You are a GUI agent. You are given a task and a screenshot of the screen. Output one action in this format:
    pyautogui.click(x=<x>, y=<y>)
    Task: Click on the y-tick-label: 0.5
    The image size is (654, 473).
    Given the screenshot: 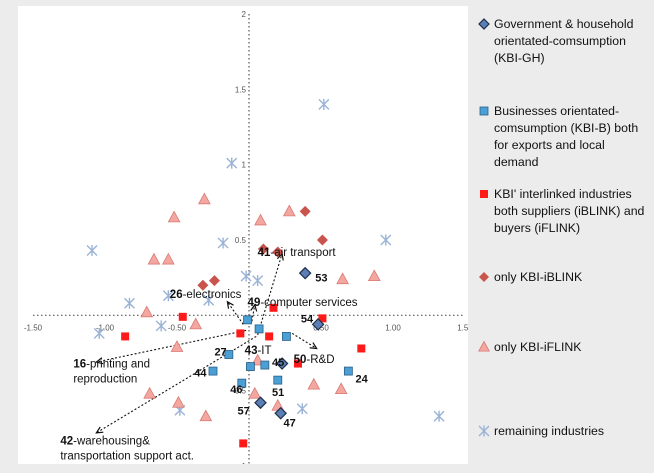 What is the action you would take?
    pyautogui.click(x=241, y=240)
    